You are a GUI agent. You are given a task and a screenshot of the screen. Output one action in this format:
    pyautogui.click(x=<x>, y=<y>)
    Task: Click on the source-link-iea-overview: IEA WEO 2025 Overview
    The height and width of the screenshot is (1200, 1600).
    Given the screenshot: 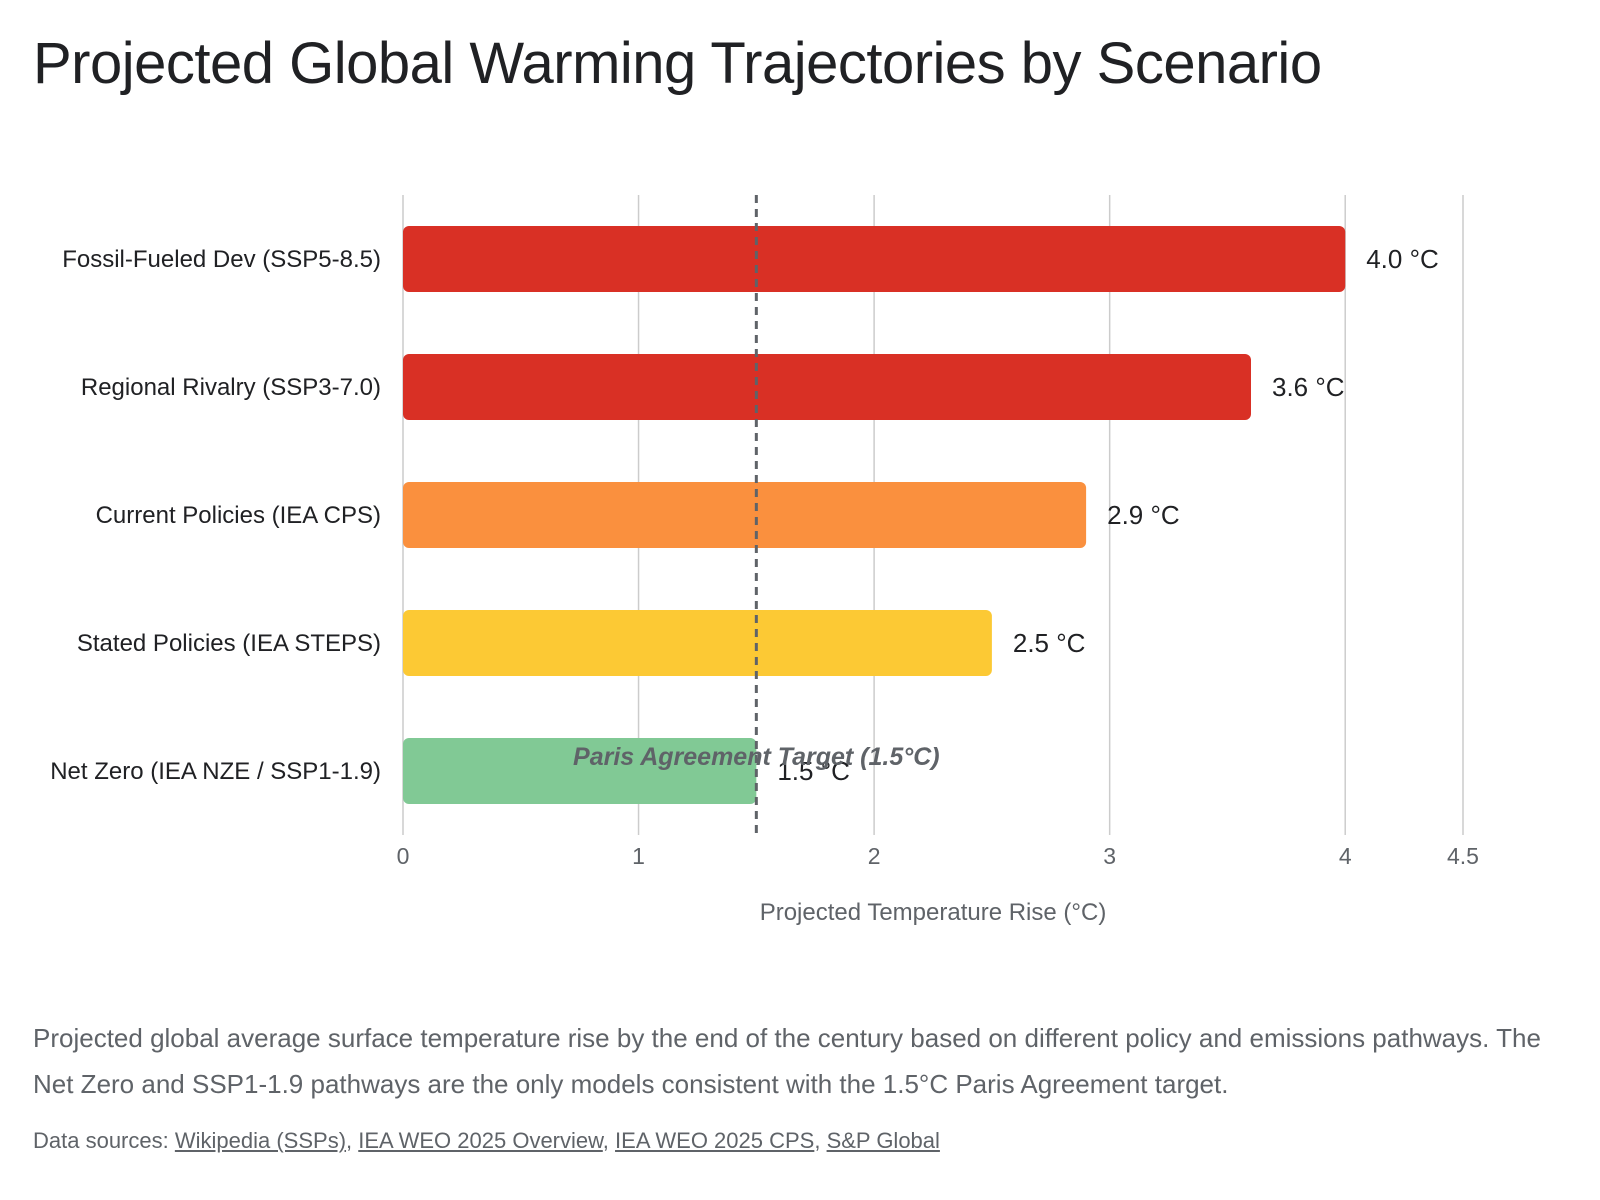 What is the action you would take?
    pyautogui.click(x=480, y=1140)
    